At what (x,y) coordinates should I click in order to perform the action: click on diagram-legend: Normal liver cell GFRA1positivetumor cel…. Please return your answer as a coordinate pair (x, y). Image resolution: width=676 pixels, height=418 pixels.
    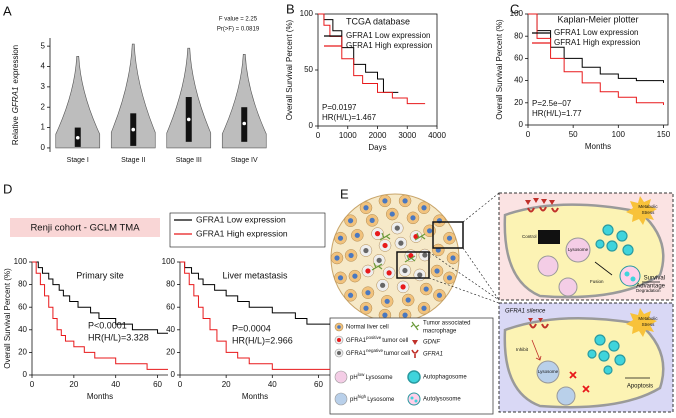
    Looking at the image, I should click on (402, 363).